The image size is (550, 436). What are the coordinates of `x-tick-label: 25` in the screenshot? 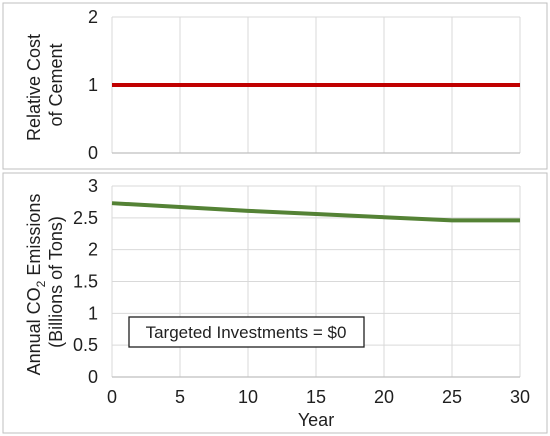 It's located at (452, 397).